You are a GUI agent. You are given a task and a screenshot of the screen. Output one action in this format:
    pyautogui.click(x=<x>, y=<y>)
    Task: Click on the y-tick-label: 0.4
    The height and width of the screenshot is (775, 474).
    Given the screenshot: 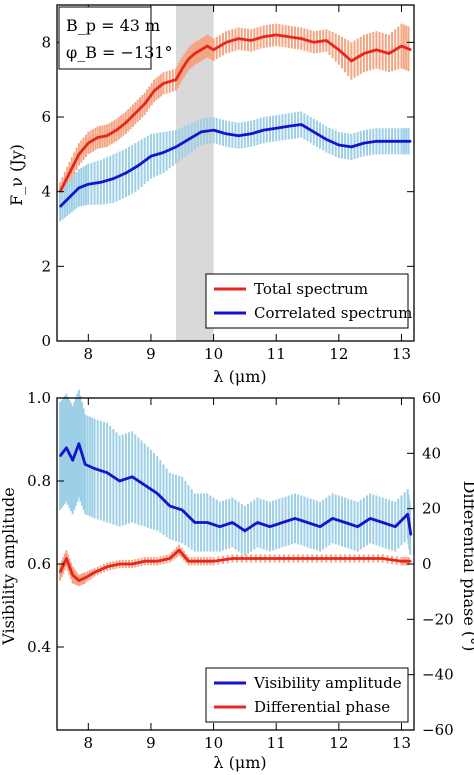 What is the action you would take?
    pyautogui.click(x=39, y=647)
    